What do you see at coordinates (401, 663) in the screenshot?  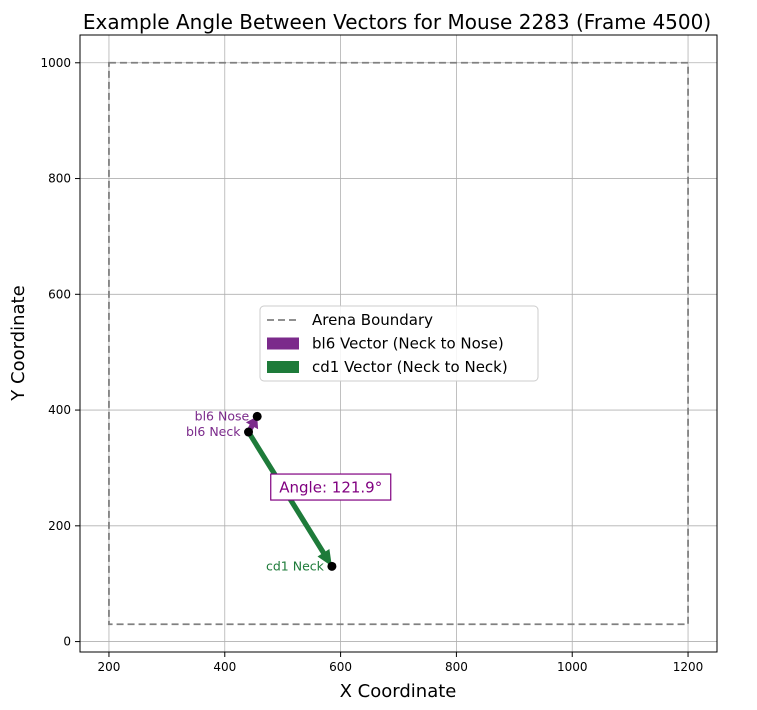 I see `x-ticks: 200 400 600 800 1000 1200` at bounding box center [401, 663].